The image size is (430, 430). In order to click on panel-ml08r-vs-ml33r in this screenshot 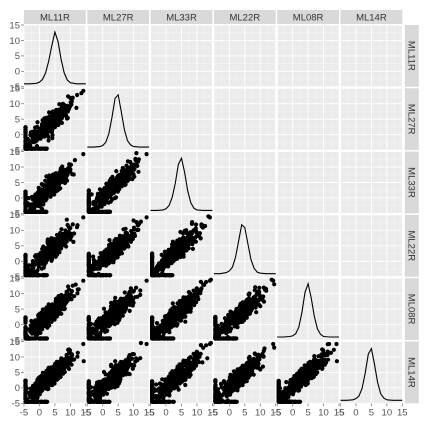, I will do `click(181, 309)`.